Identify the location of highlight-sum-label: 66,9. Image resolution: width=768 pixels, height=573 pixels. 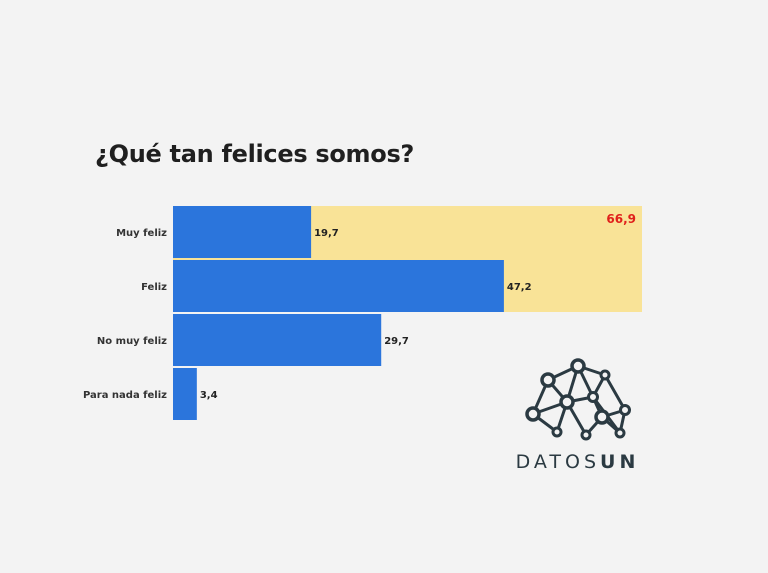
(621, 219).